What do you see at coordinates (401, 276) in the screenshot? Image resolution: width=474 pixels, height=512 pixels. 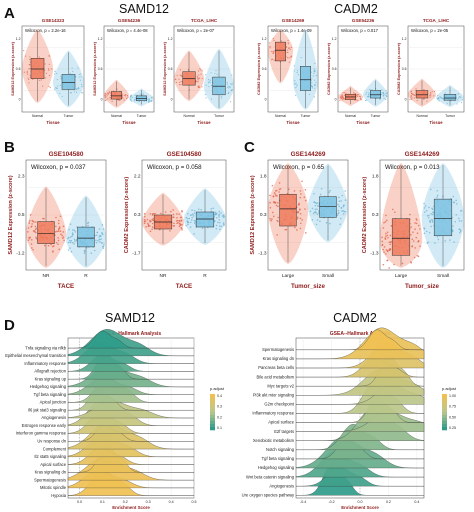 I see `x-category-label: Large` at bounding box center [401, 276].